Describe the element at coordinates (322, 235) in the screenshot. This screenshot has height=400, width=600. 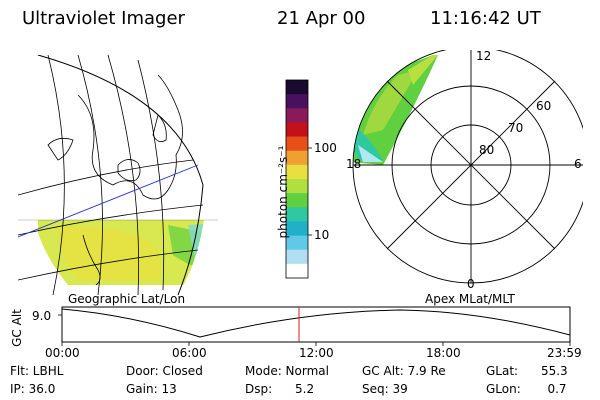
I see `colorbar-tick-10: 10` at that location.